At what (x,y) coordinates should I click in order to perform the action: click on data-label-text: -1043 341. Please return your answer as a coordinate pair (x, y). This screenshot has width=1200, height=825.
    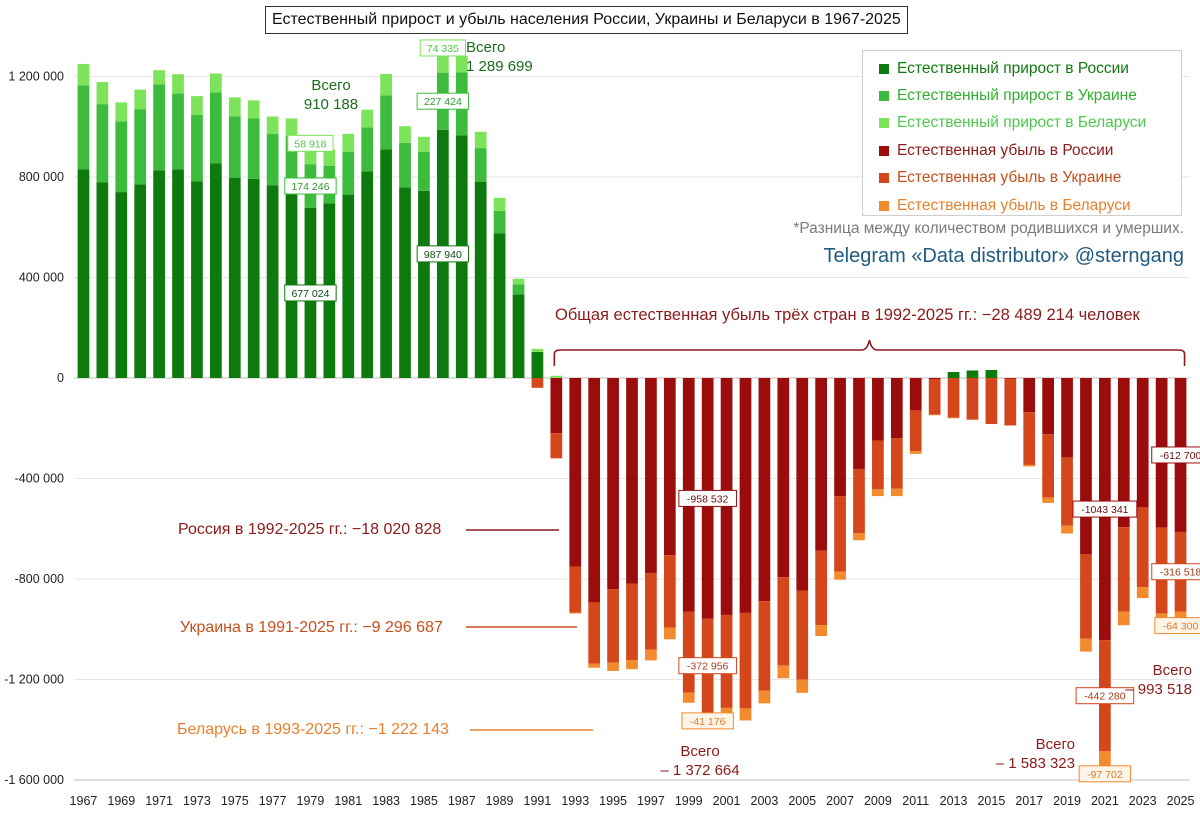
    Looking at the image, I should click on (1104, 510).